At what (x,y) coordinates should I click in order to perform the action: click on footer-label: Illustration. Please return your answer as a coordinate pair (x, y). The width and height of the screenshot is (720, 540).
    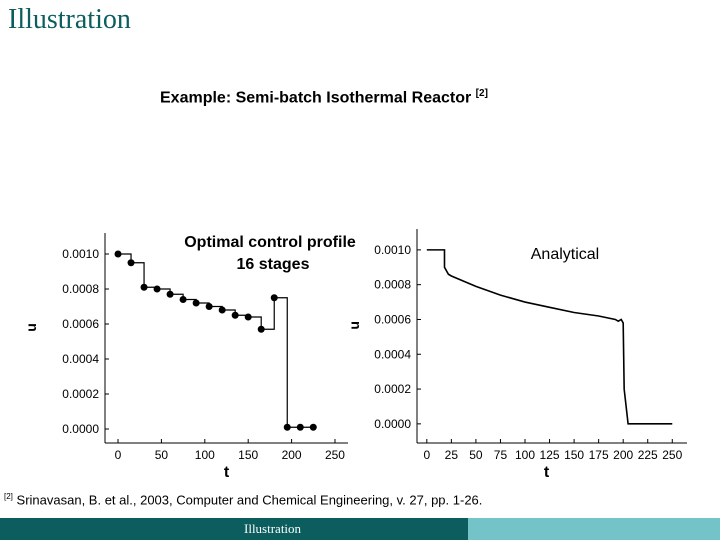
    Looking at the image, I should click on (352, 529).